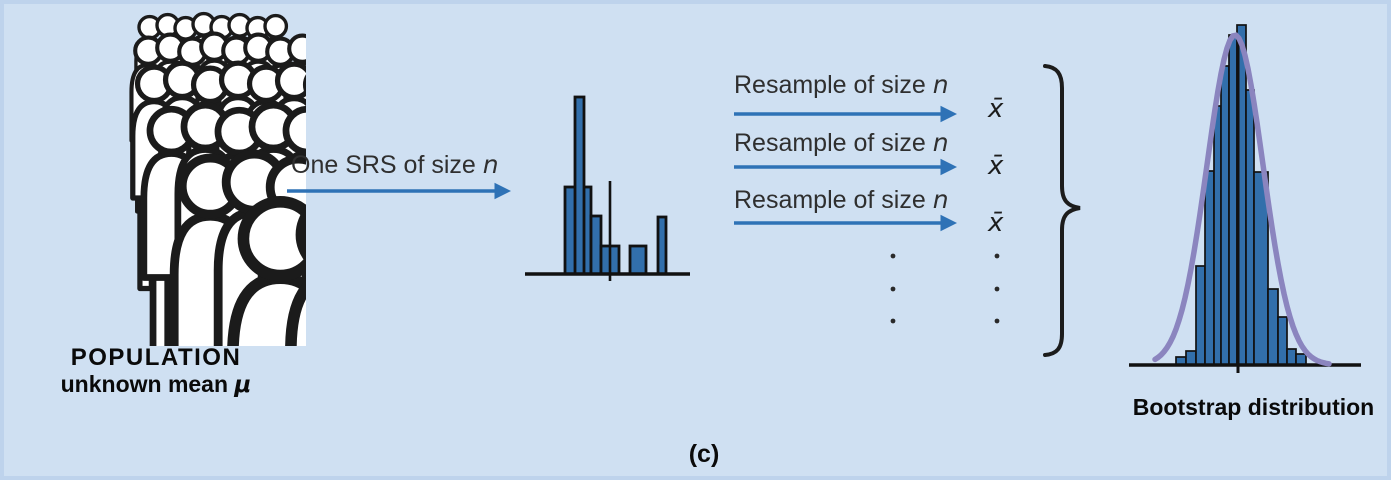 This screenshot has height=480, width=1391. I want to click on population-label-block: POPULATION unknown mean μ, so click(156, 371).